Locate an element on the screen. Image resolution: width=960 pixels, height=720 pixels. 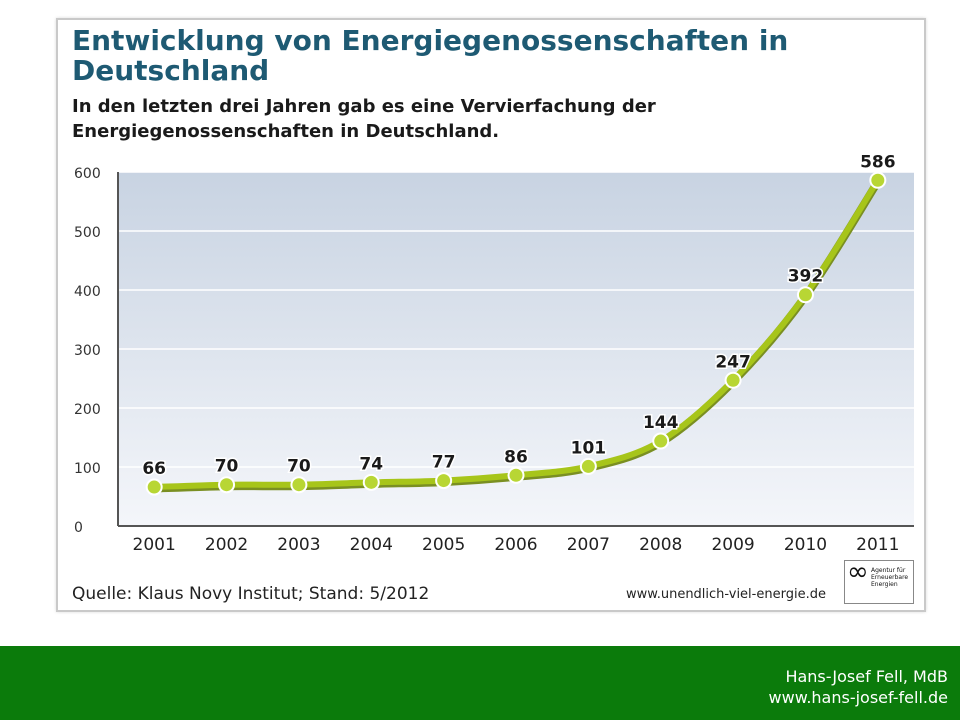
y-tick-label: 400 is located at coordinates (87, 292).